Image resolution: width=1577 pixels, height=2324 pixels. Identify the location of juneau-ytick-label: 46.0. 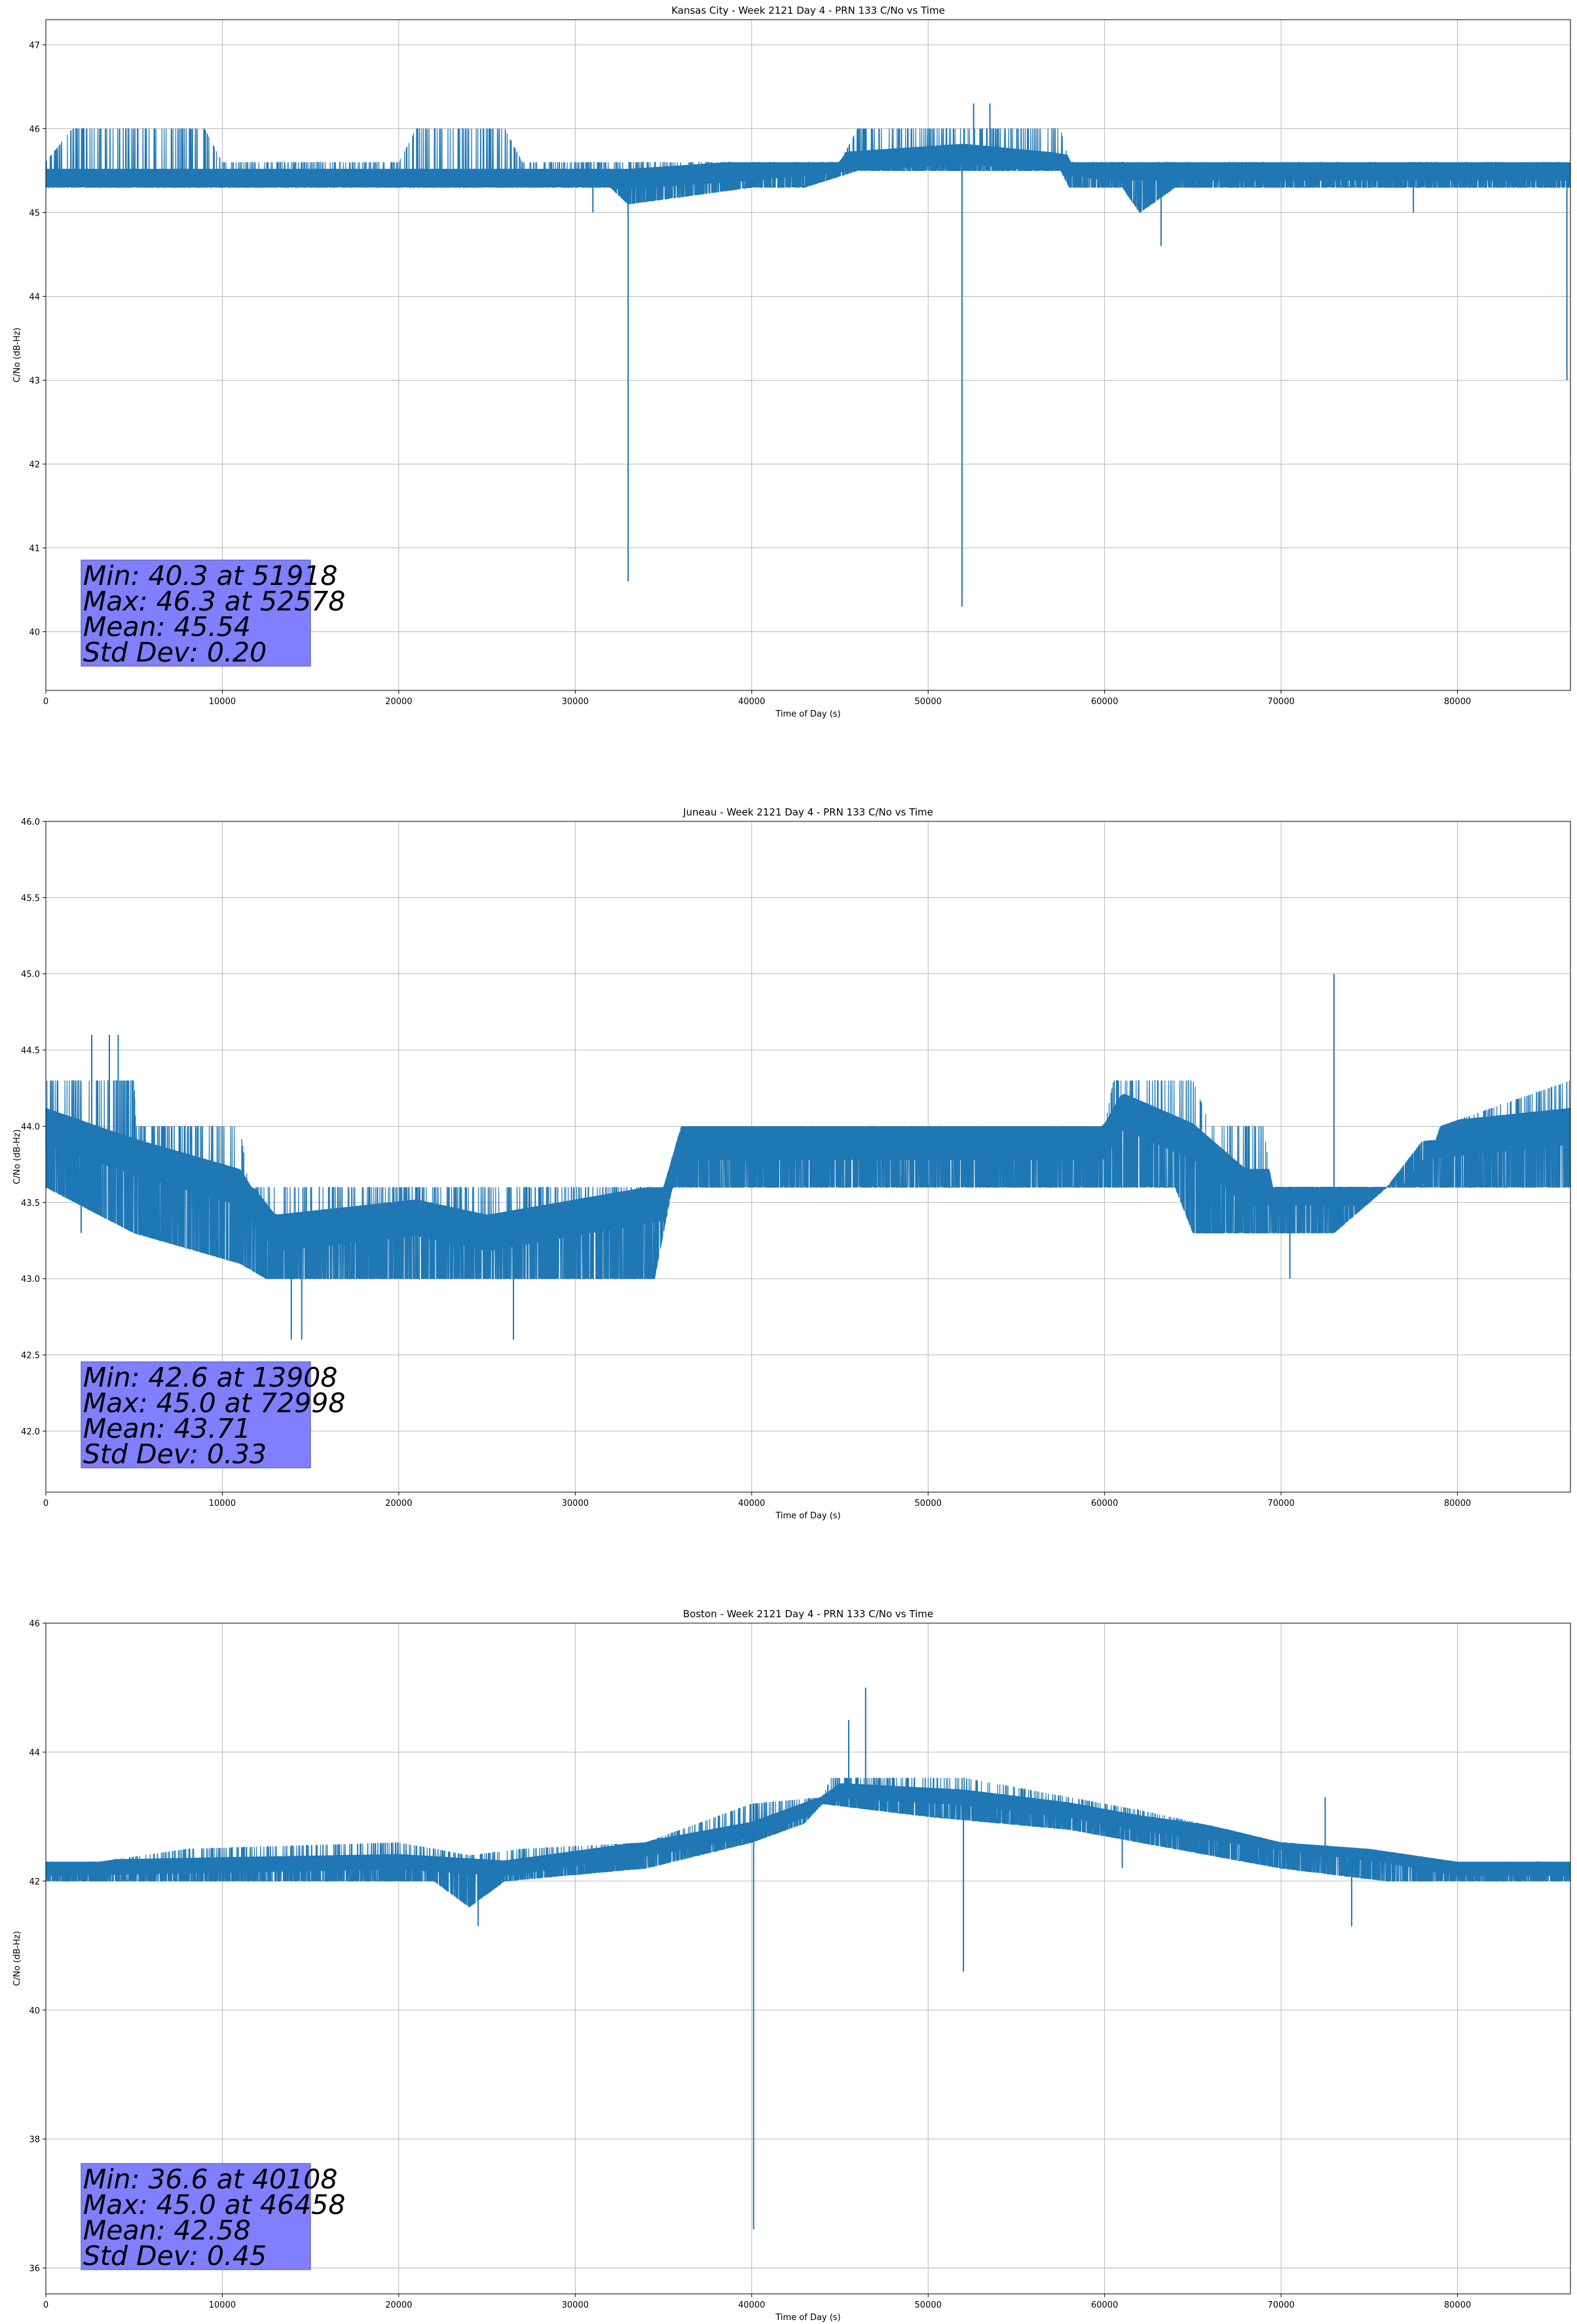
(30, 822).